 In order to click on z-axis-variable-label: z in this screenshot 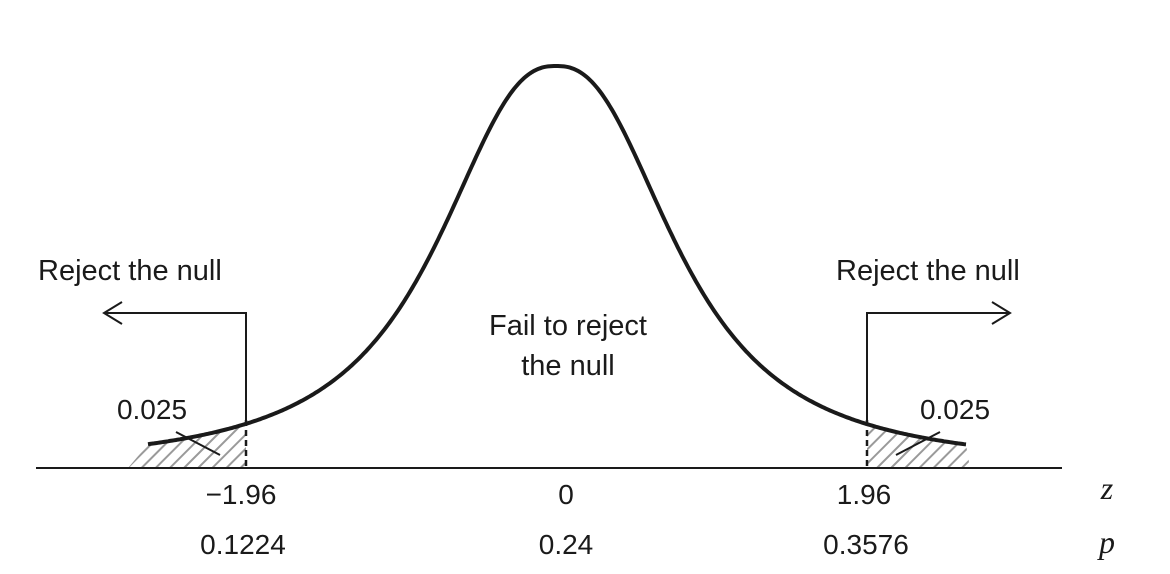, I will do `click(1107, 488)`.